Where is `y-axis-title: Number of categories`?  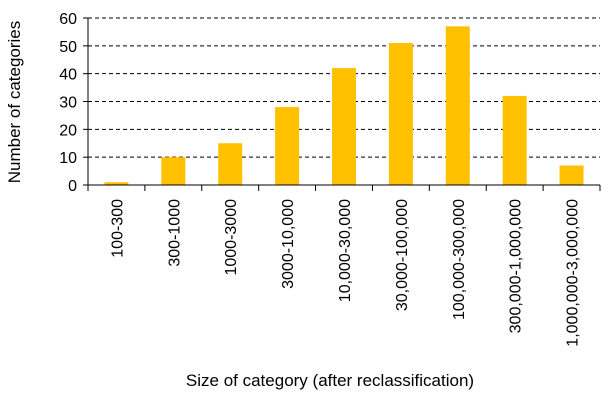
y-axis-title: Number of categories is located at coordinates (14, 102).